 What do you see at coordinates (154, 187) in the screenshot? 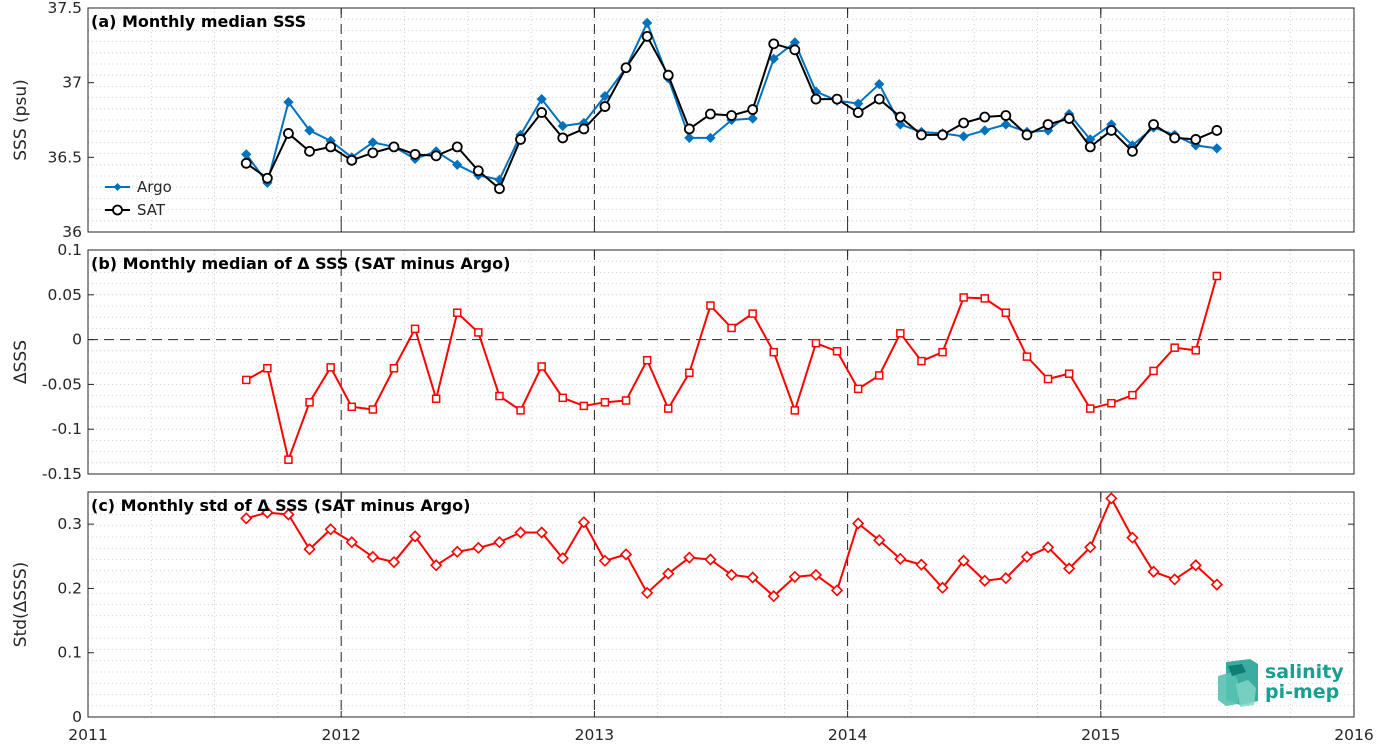
I see `legend-argo-label: Argo` at bounding box center [154, 187].